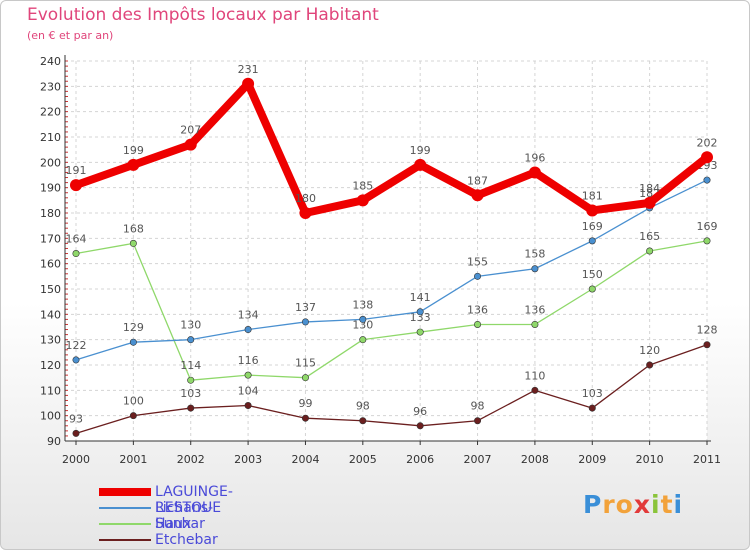 This screenshot has height=550, width=750. What do you see at coordinates (609, 504) in the screenshot?
I see `logo-letter: r` at bounding box center [609, 504].